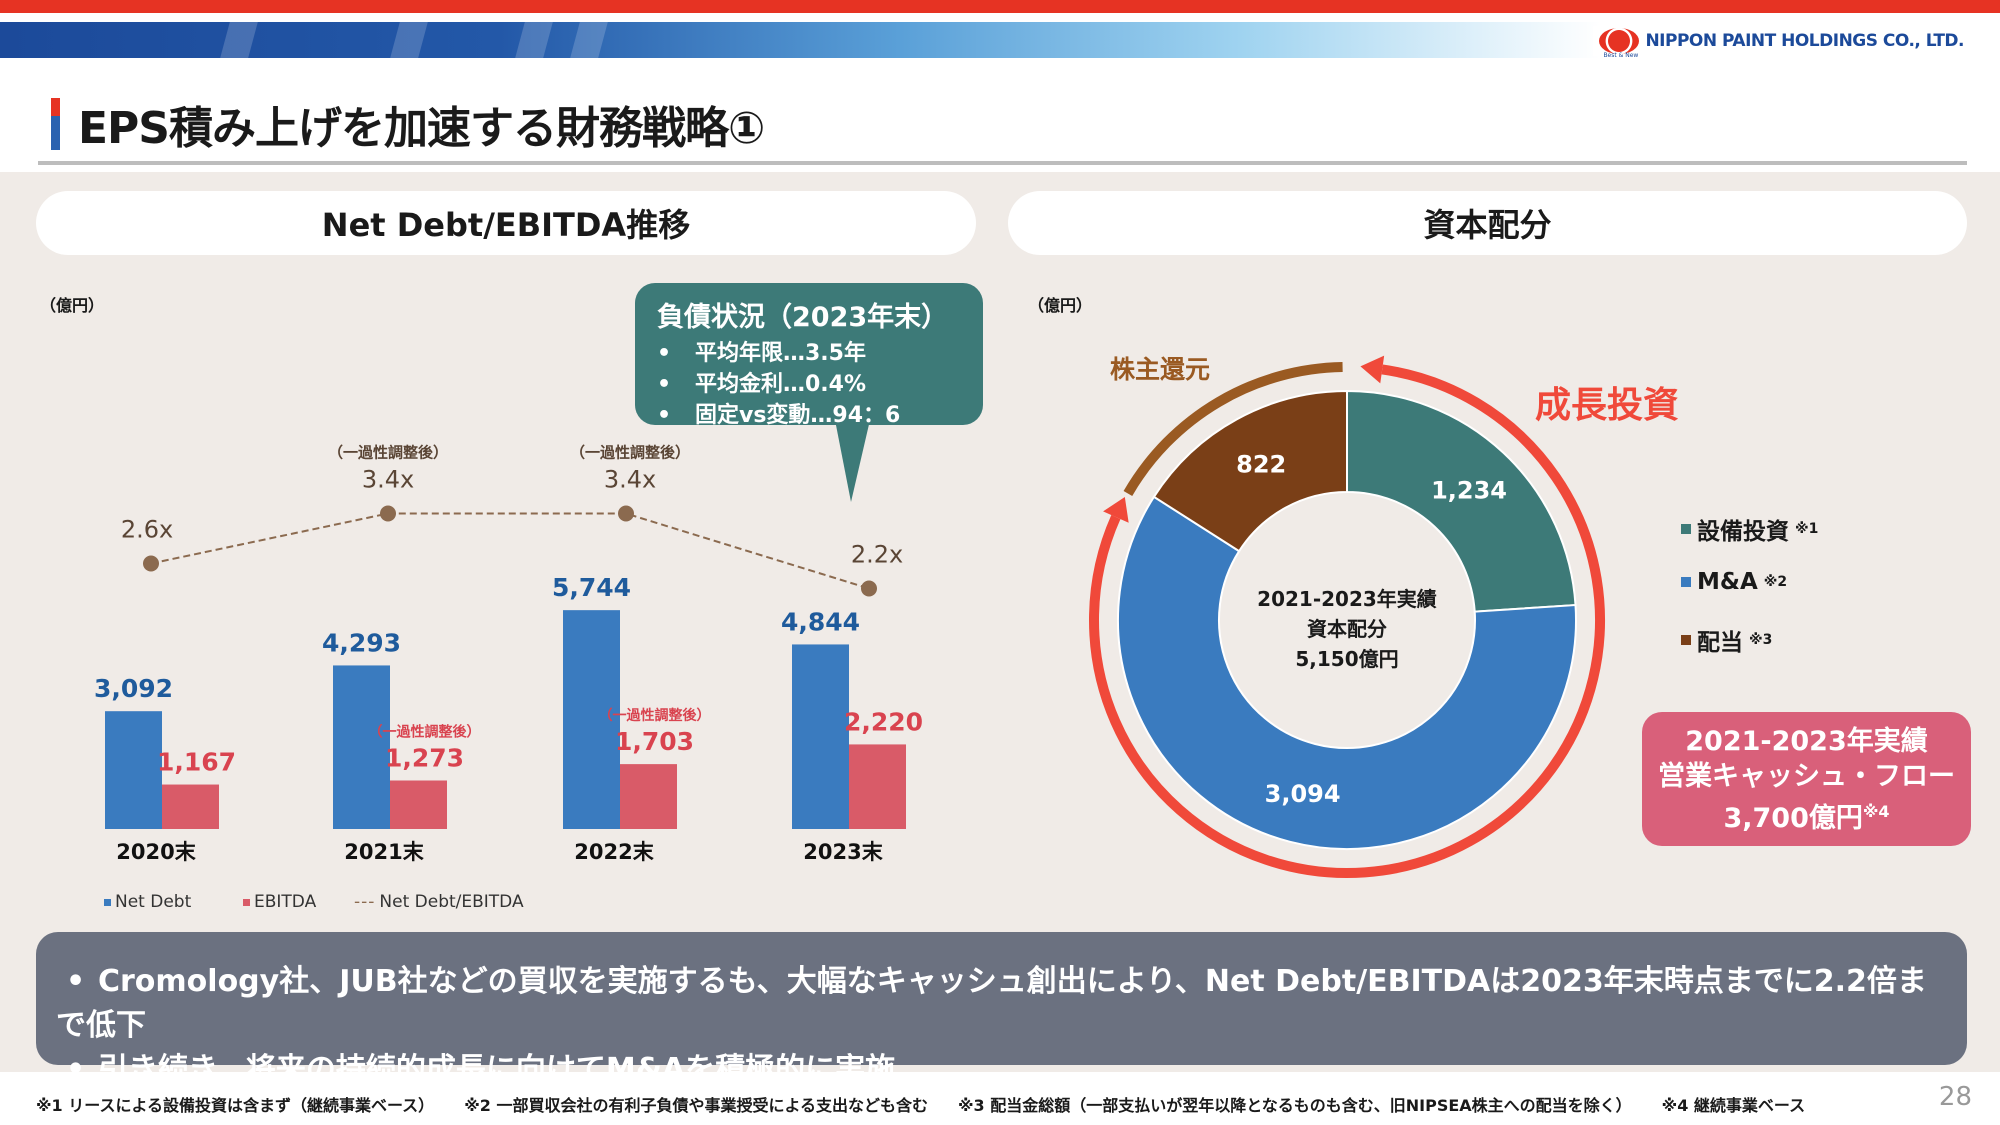  What do you see at coordinates (72, 305) in the screenshot?
I see `left-unit-label: （億円）` at bounding box center [72, 305].